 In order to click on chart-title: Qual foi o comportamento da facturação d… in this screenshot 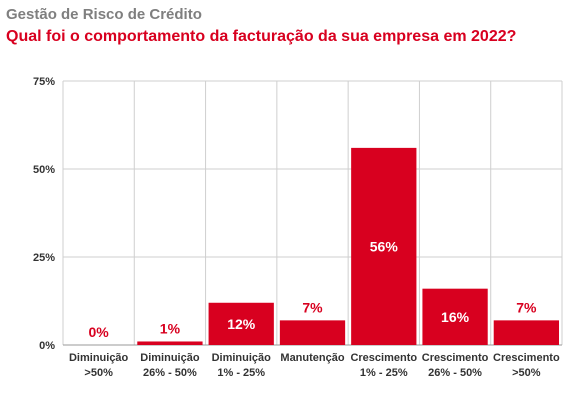, I will do `click(261, 36)`.